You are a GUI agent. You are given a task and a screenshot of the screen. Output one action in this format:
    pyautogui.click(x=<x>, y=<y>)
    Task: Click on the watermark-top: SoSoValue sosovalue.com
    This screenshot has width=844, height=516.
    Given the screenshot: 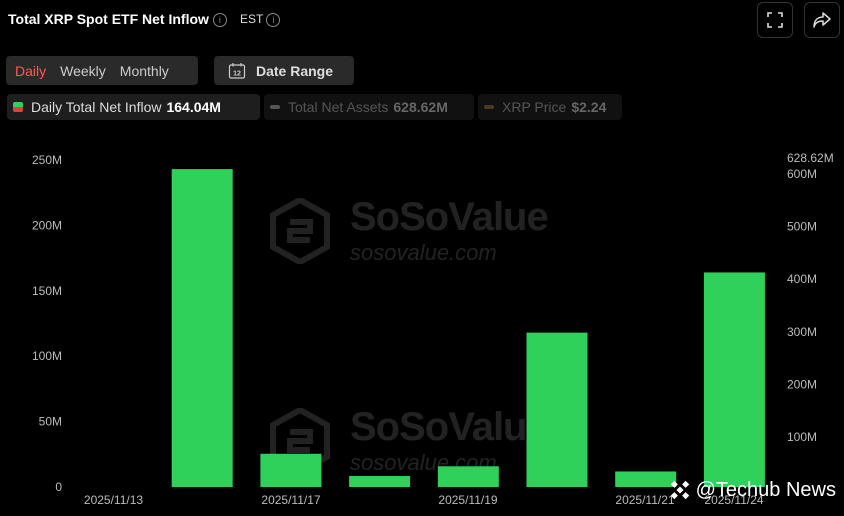 What is the action you would take?
    pyautogui.click(x=409, y=230)
    